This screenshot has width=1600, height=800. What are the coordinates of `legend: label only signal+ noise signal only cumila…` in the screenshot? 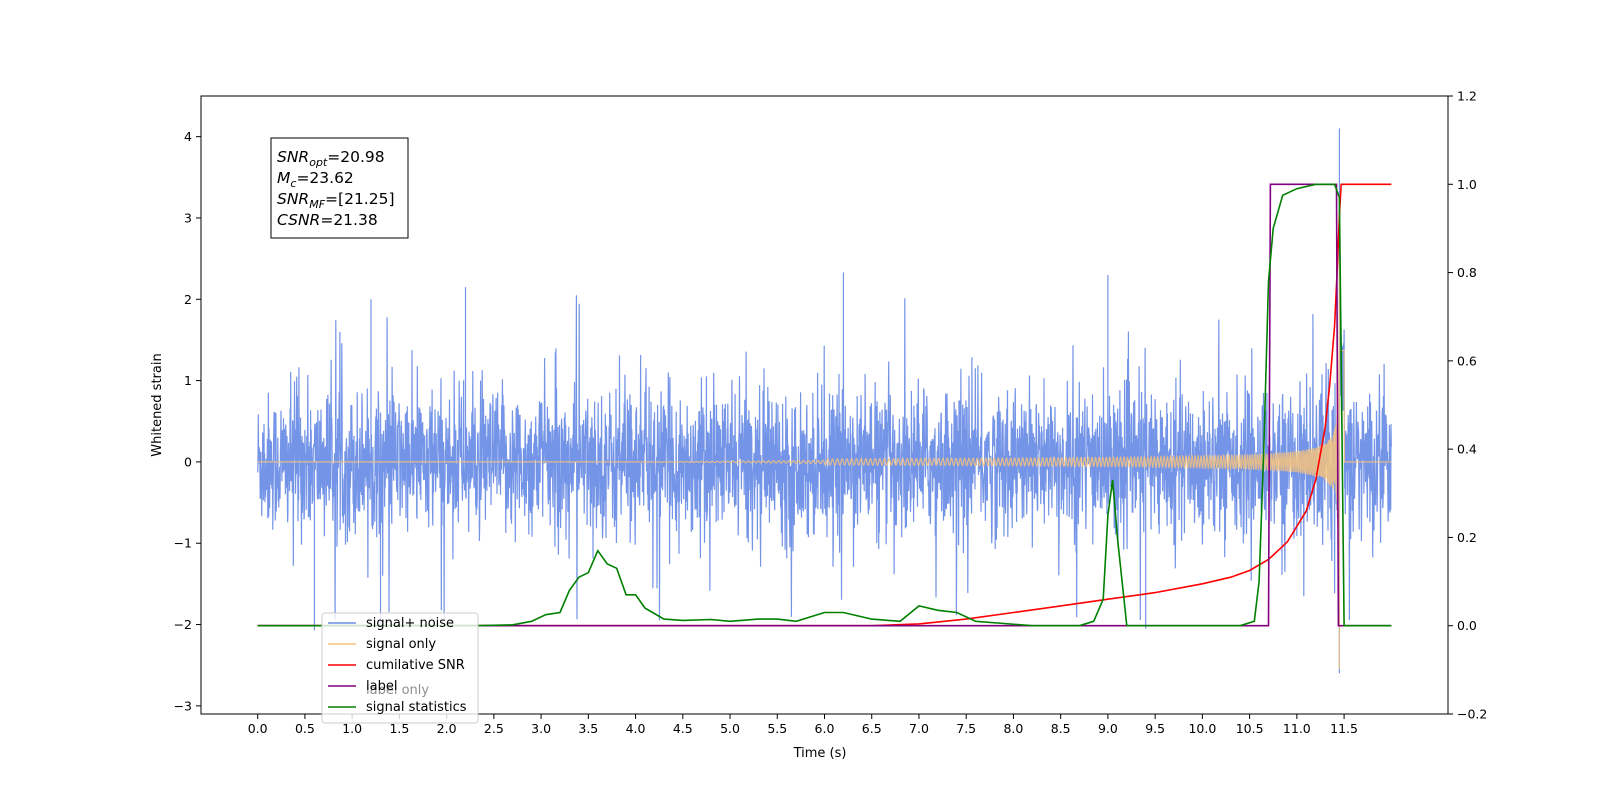 It's located at (400, 668).